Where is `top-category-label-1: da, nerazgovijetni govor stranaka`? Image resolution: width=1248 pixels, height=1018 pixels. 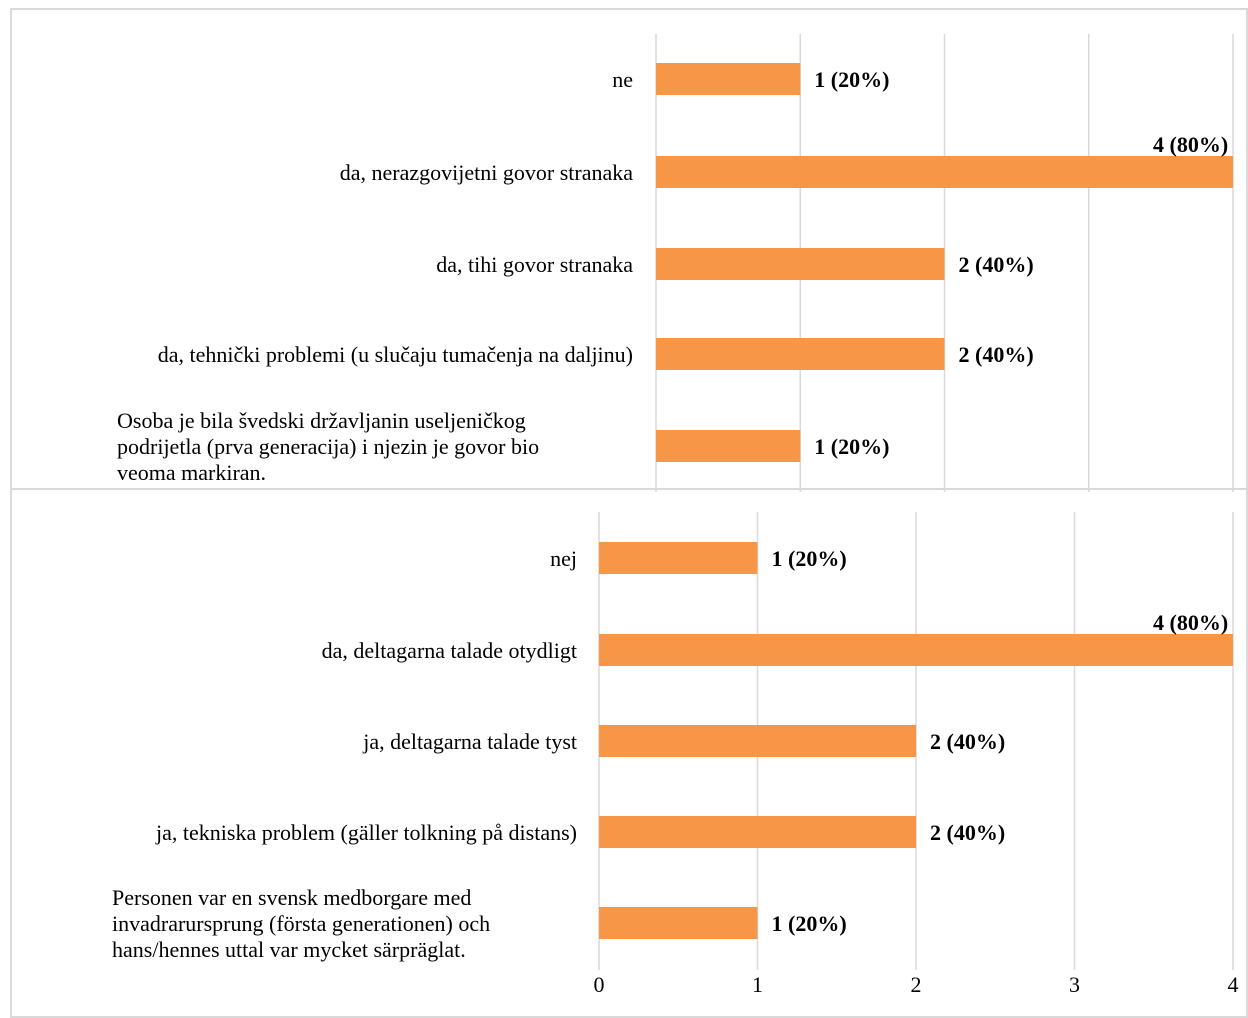
top-category-label-1: da, nerazgovijetni govor stranaka is located at coordinates (486, 172).